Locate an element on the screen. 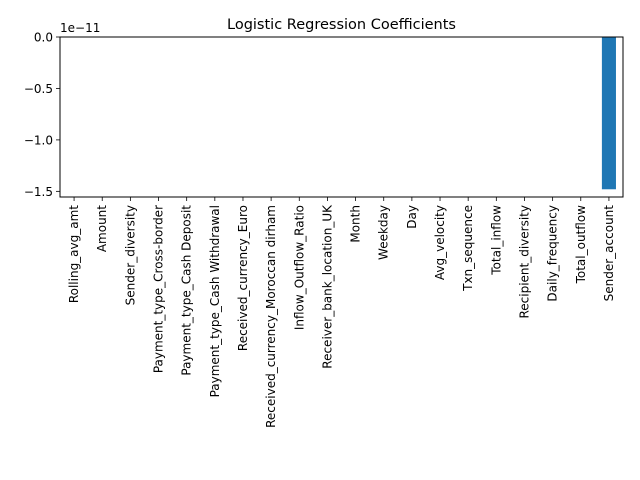  x-tick-label: Amount is located at coordinates (102, 228).